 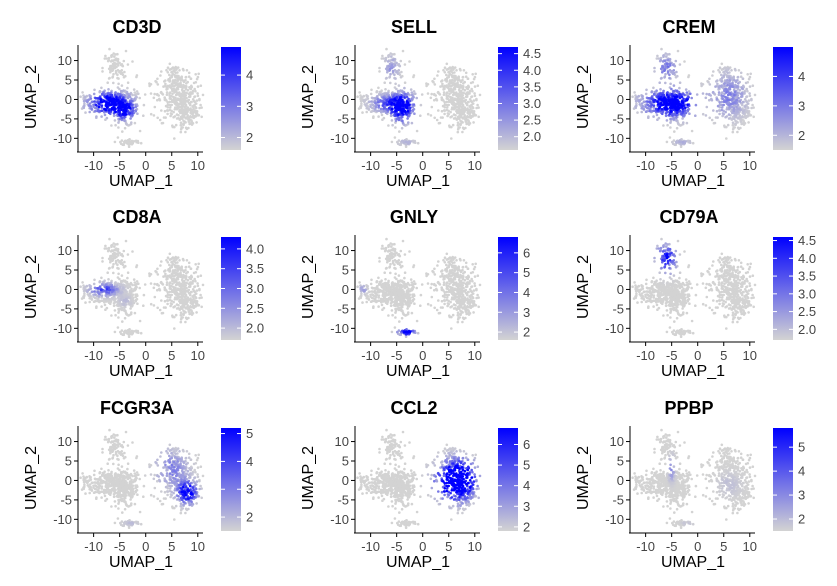 I want to click on x-axis-label: UMAP_1, so click(x=418, y=181).